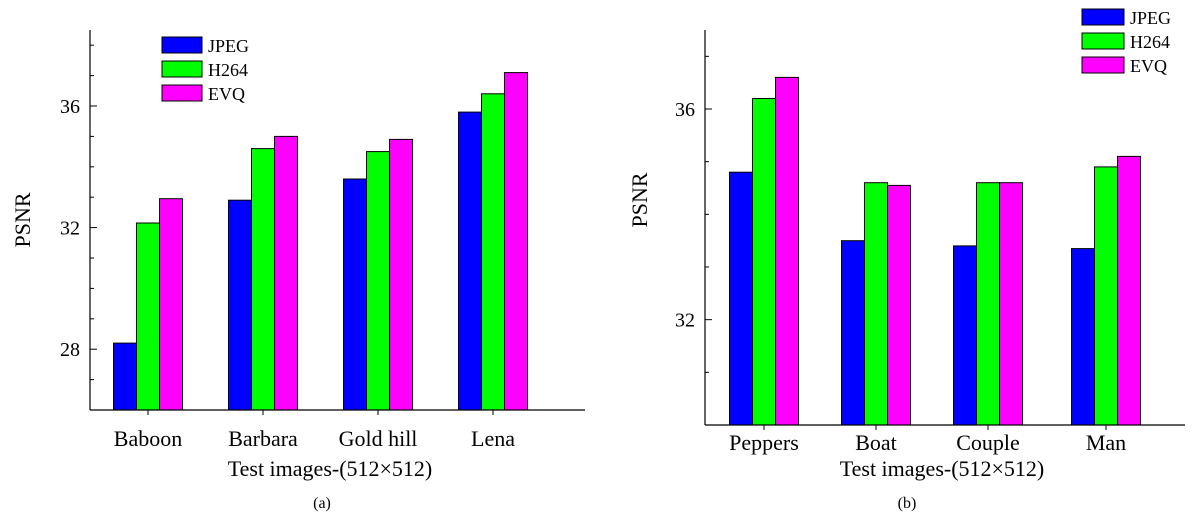  Describe the element at coordinates (240, 305) in the screenshot. I see `bar-barbara-jpeg` at that location.